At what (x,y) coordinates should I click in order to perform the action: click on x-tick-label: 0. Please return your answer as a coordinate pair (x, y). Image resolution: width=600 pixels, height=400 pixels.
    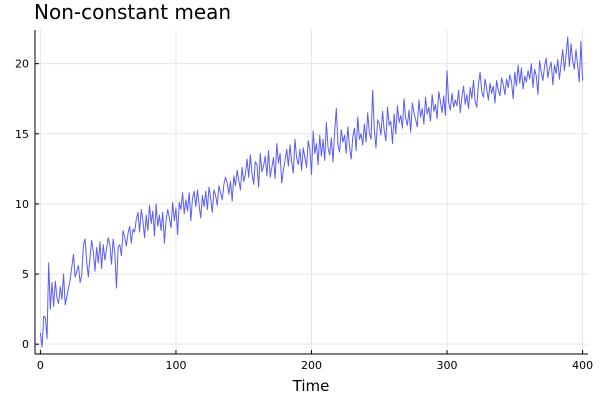
    Looking at the image, I should click on (40, 365).